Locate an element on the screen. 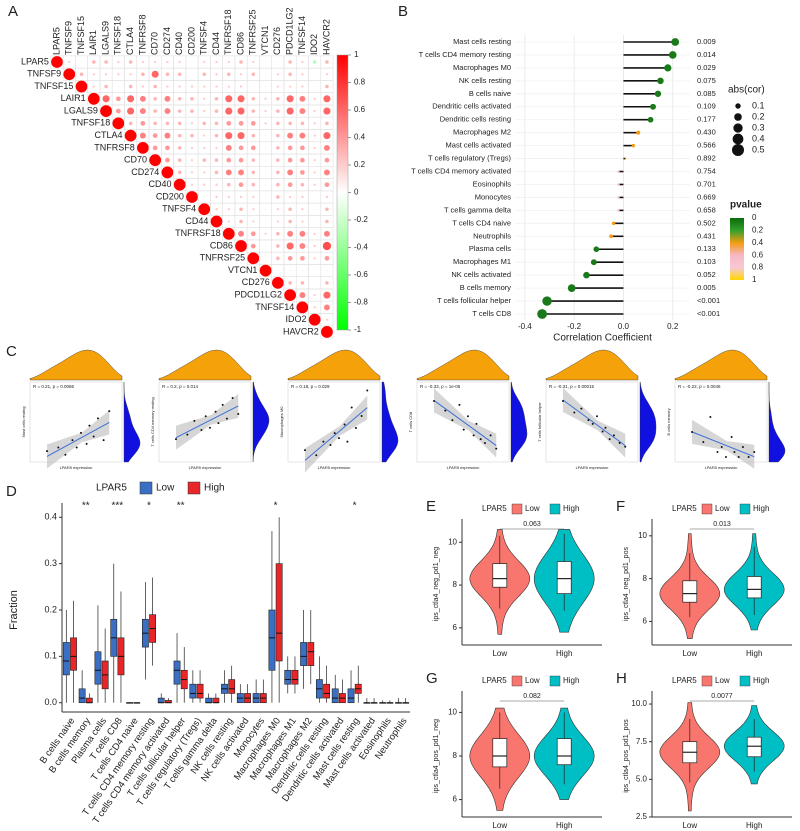 The width and height of the screenshot is (800, 831). y-density is located at coordinates (390, 422).